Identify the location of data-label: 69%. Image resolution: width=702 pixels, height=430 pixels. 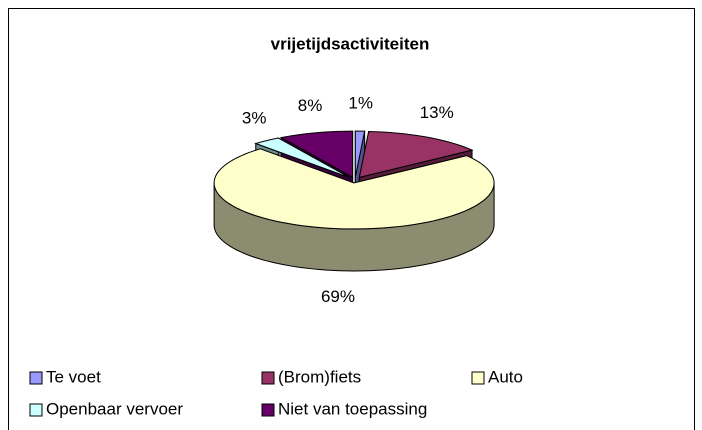
(338, 296).